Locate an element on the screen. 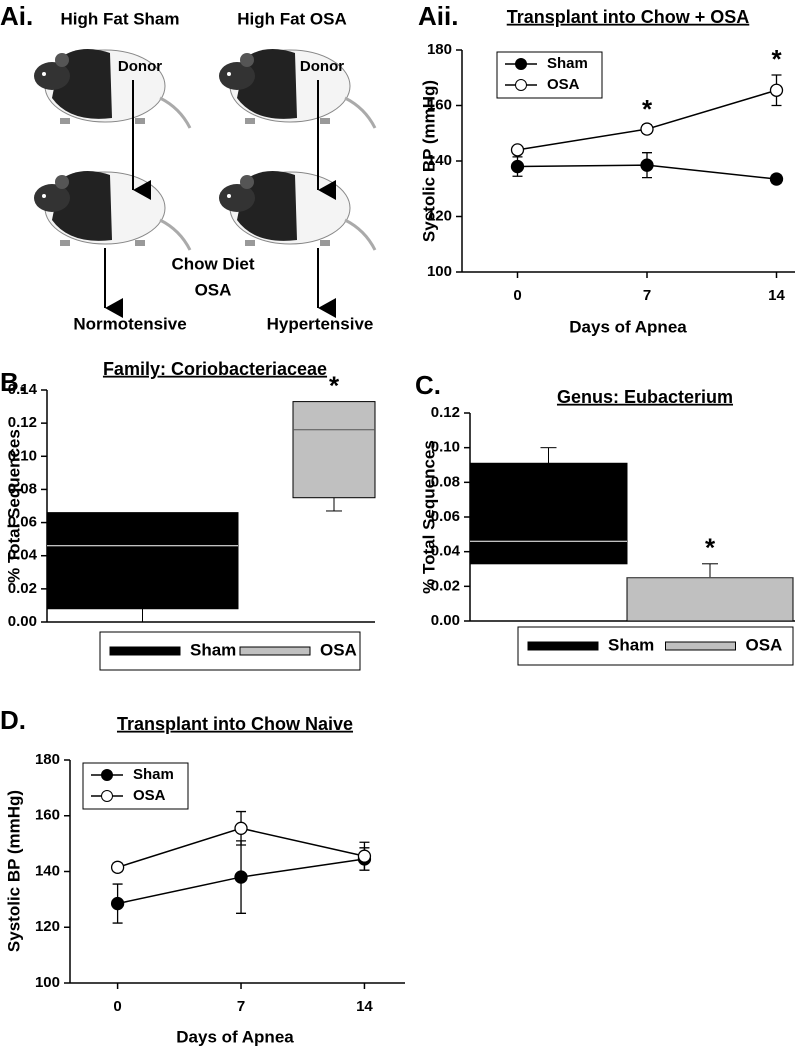 This screenshot has width=805, height=1050. panel-label: B. is located at coordinates (13, 382).